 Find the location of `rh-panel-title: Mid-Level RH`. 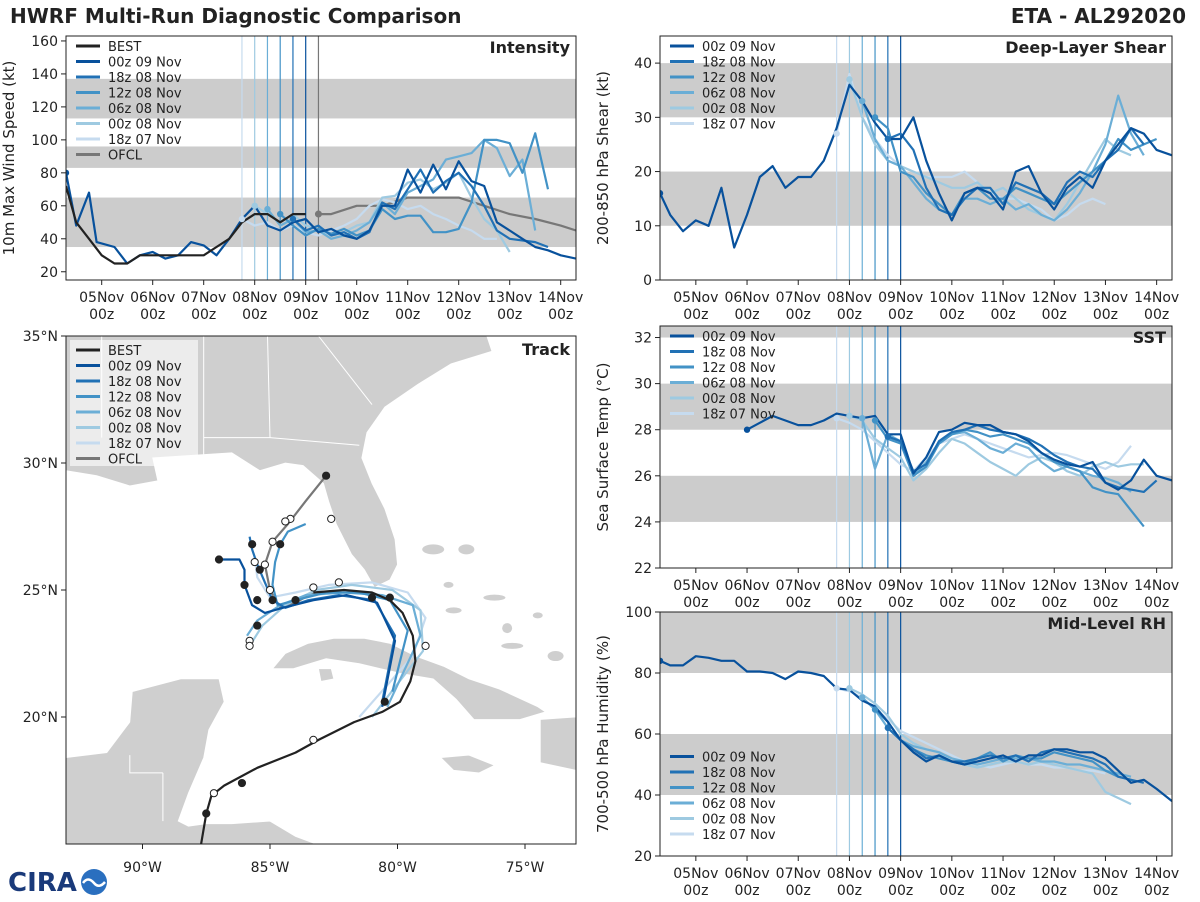

rh-panel-title: Mid-Level RH is located at coordinates (1106, 623).